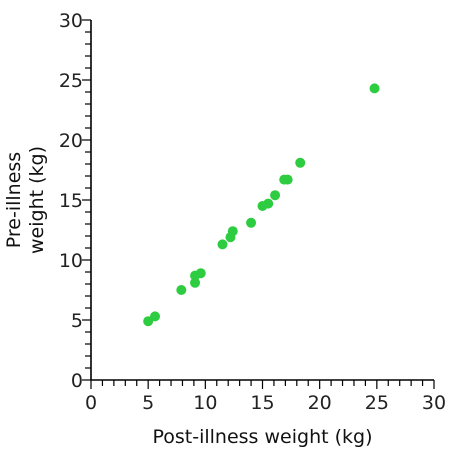 This screenshot has width=474, height=451. Describe the element at coordinates (320, 403) in the screenshot. I see `x-tick-label: 20` at that location.